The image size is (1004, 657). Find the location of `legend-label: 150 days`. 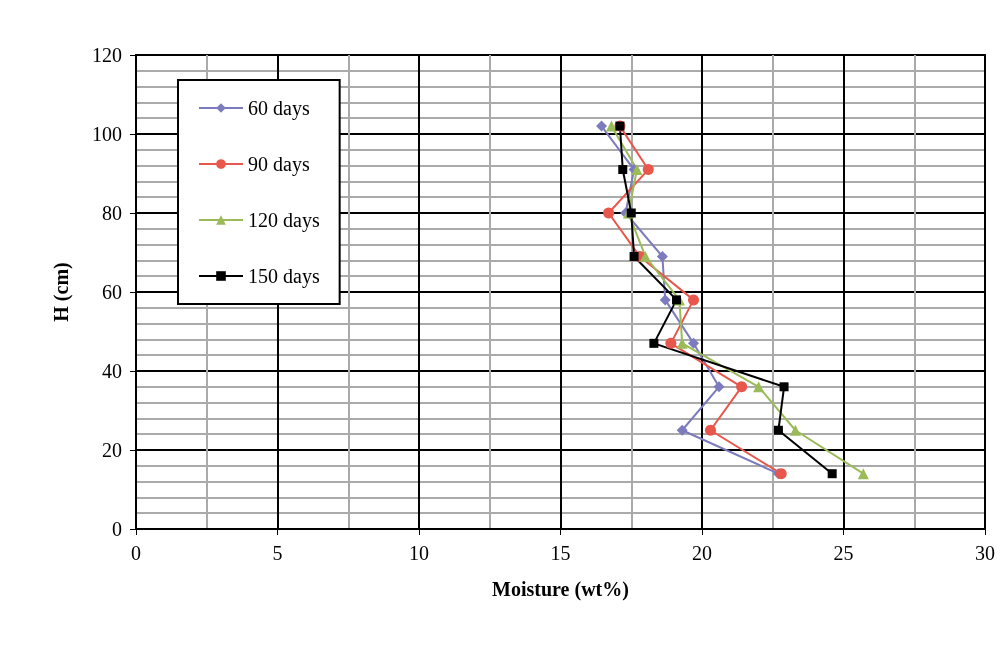

legend-label: 150 days is located at coordinates (284, 276).